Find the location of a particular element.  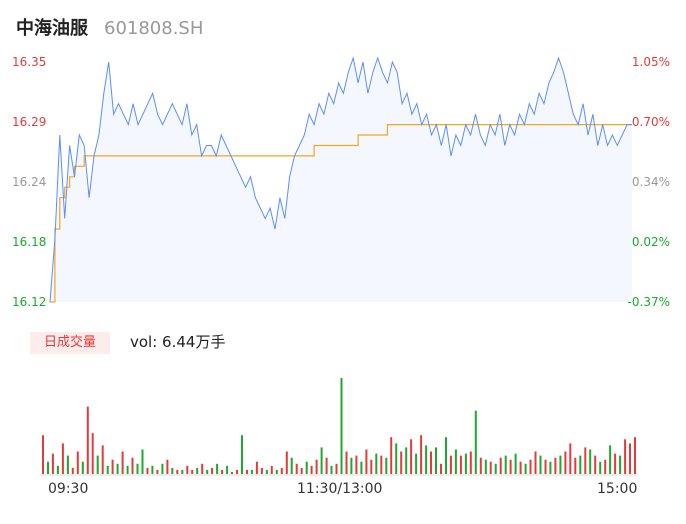

volume-total: vol: 6.44万手 is located at coordinates (178, 342).